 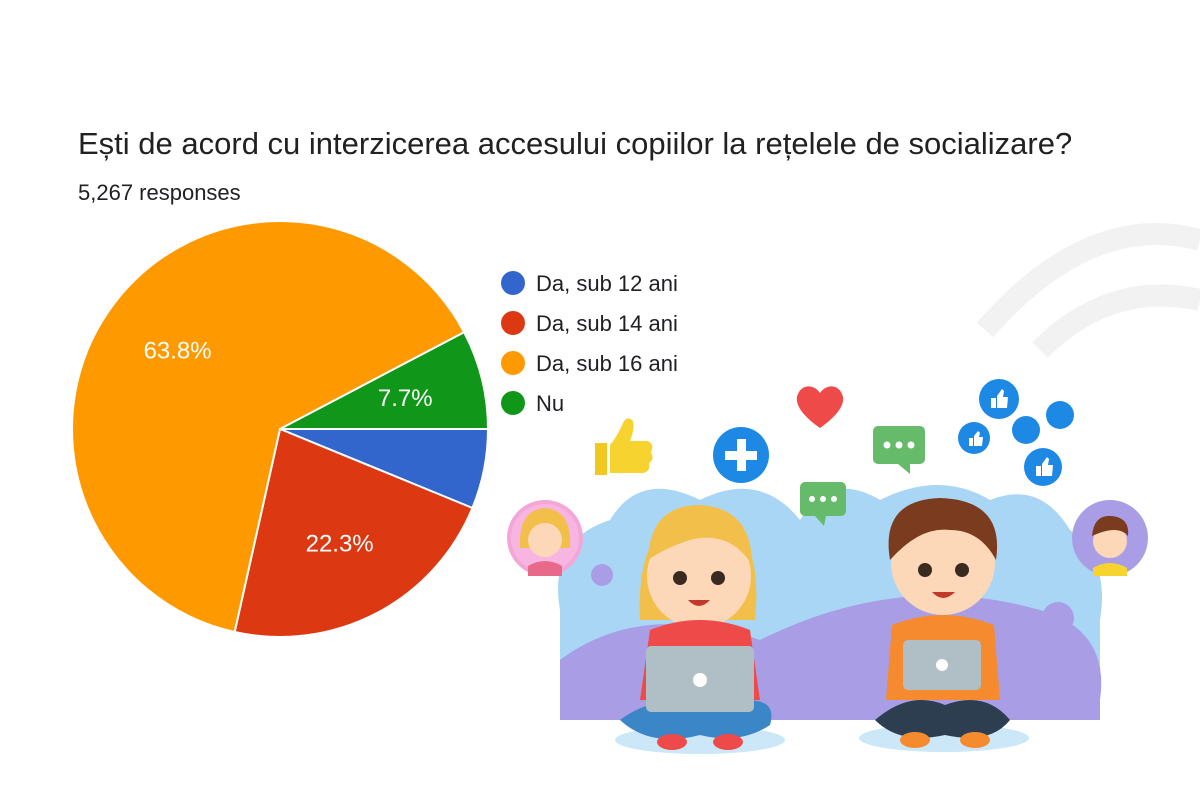 What do you see at coordinates (607, 283) in the screenshot?
I see `legend-label-1: Da, sub 12 ani` at bounding box center [607, 283].